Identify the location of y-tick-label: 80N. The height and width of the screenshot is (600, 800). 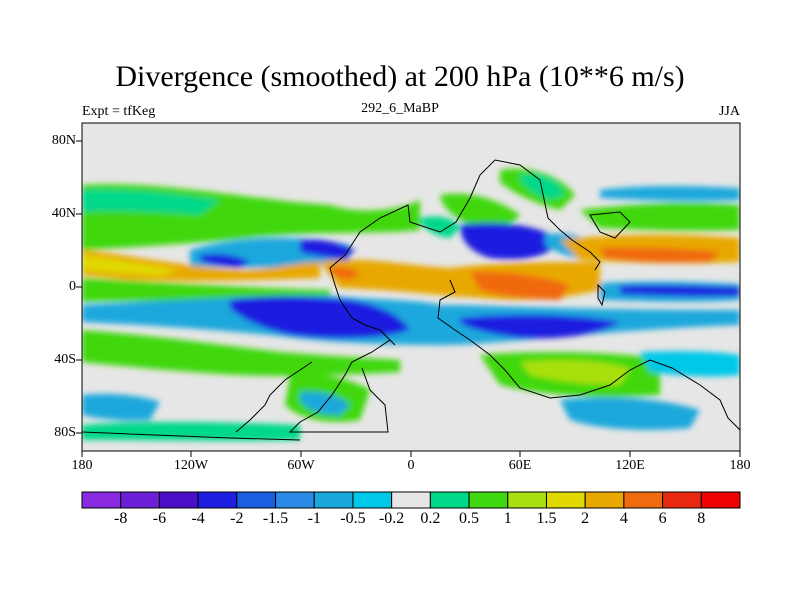
(63, 140).